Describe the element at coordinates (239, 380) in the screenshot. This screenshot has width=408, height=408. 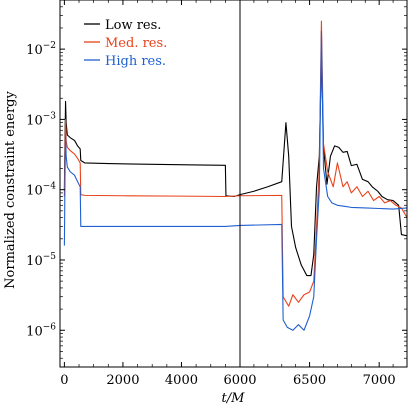
I see `x-tick-label: 6000` at that location.